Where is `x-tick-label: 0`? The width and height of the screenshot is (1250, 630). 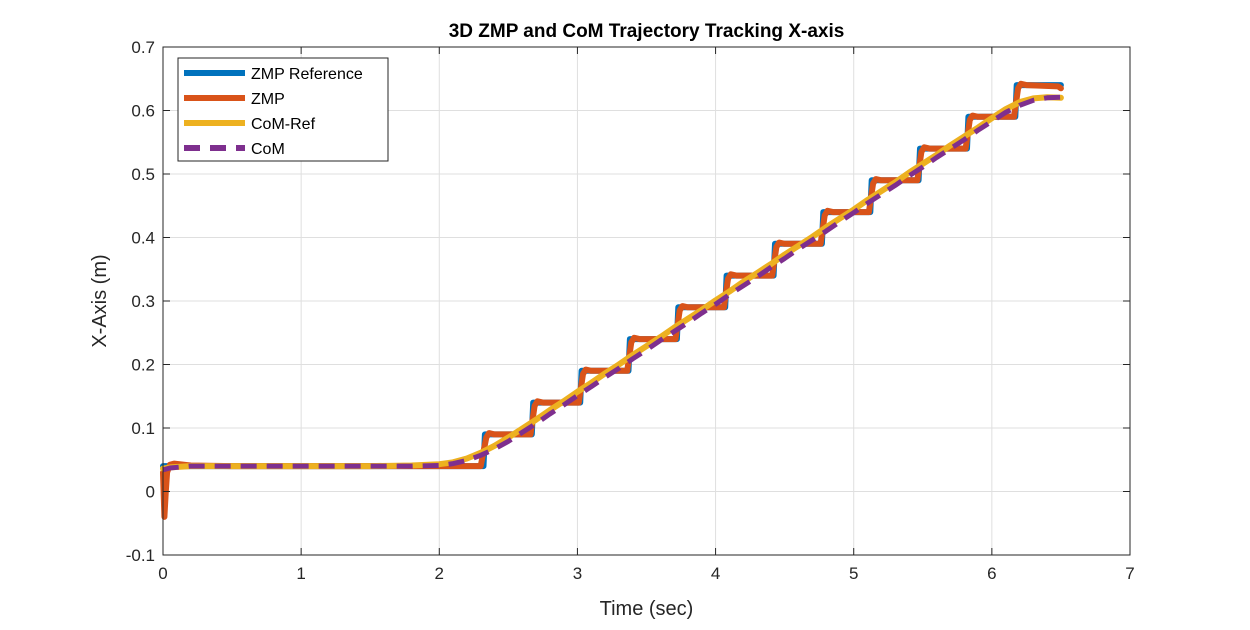
x-tick-label: 0 is located at coordinates (162, 573).